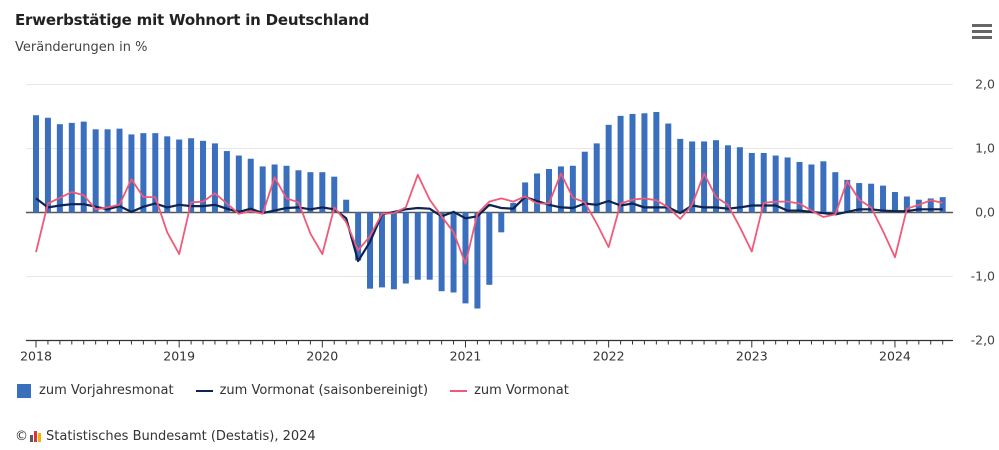 This screenshot has width=999, height=450. Describe the element at coordinates (24, 390) in the screenshot. I see `legend-swatch-bar-icon` at that location.